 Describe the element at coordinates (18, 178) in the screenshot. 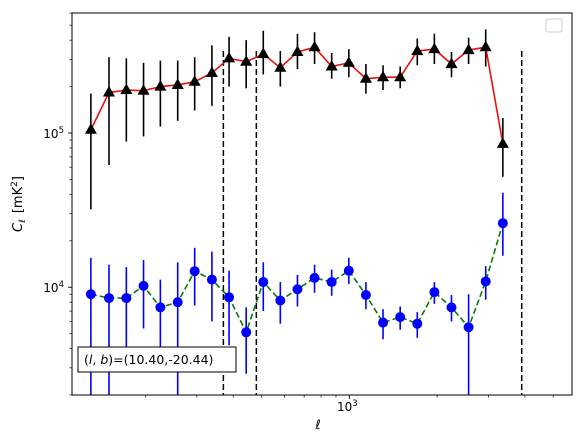

I see `y-axis-label-units-close: ]` at that location.